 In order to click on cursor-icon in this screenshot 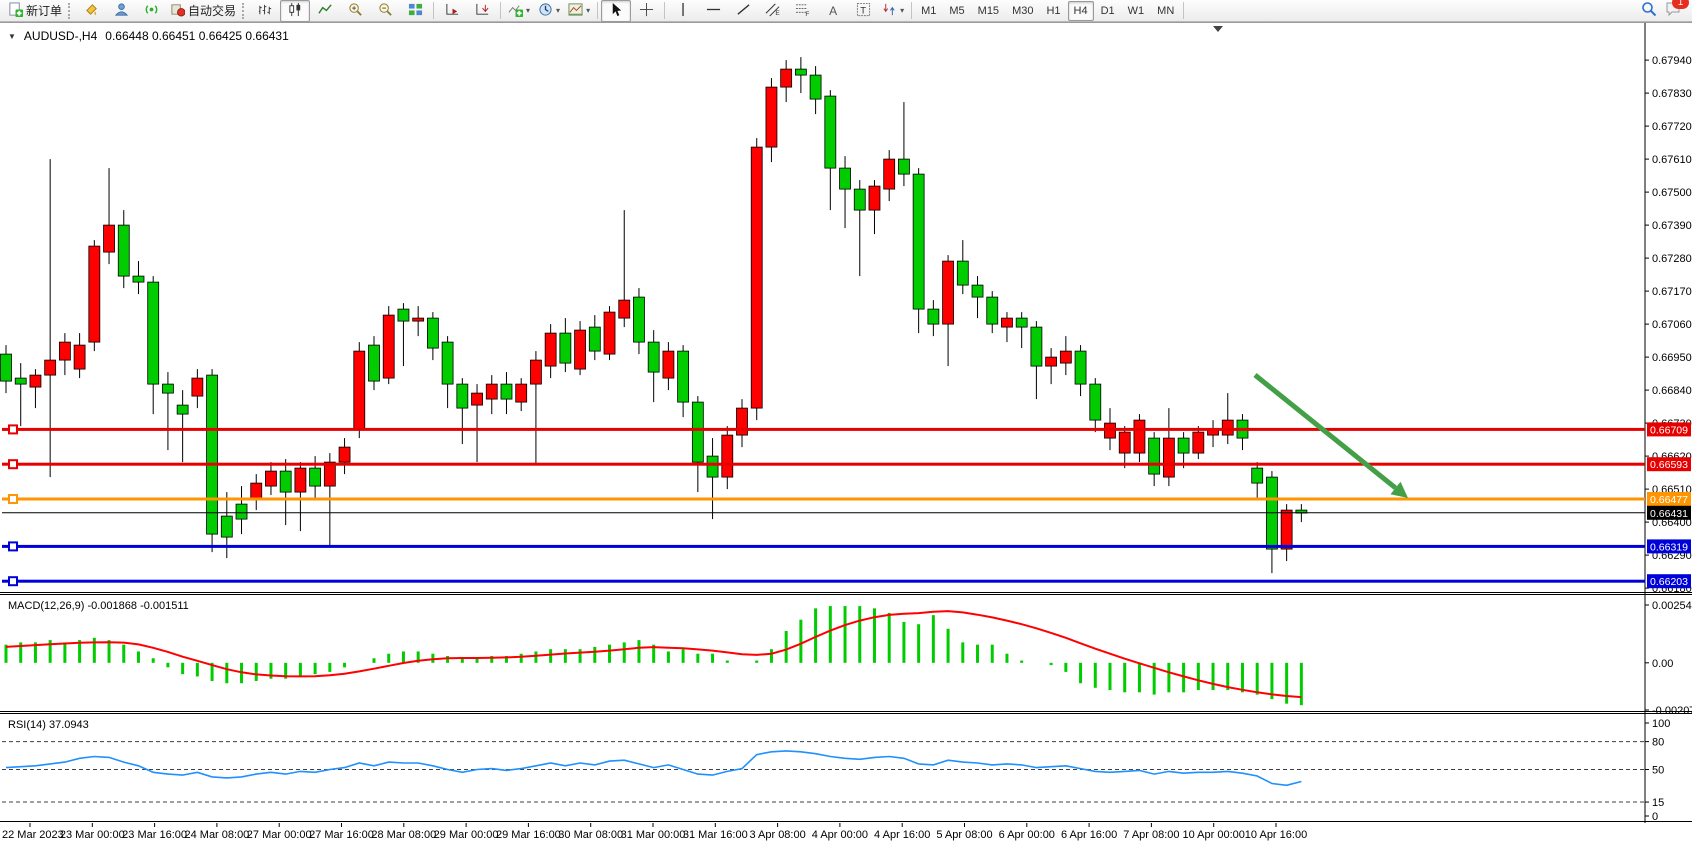, I will do `click(616, 11)`.